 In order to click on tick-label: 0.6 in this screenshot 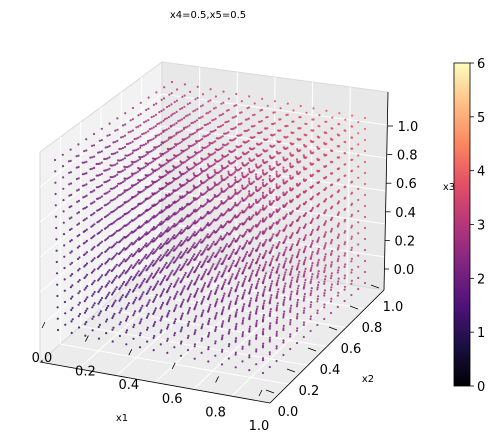, I will do `click(172, 399)`.